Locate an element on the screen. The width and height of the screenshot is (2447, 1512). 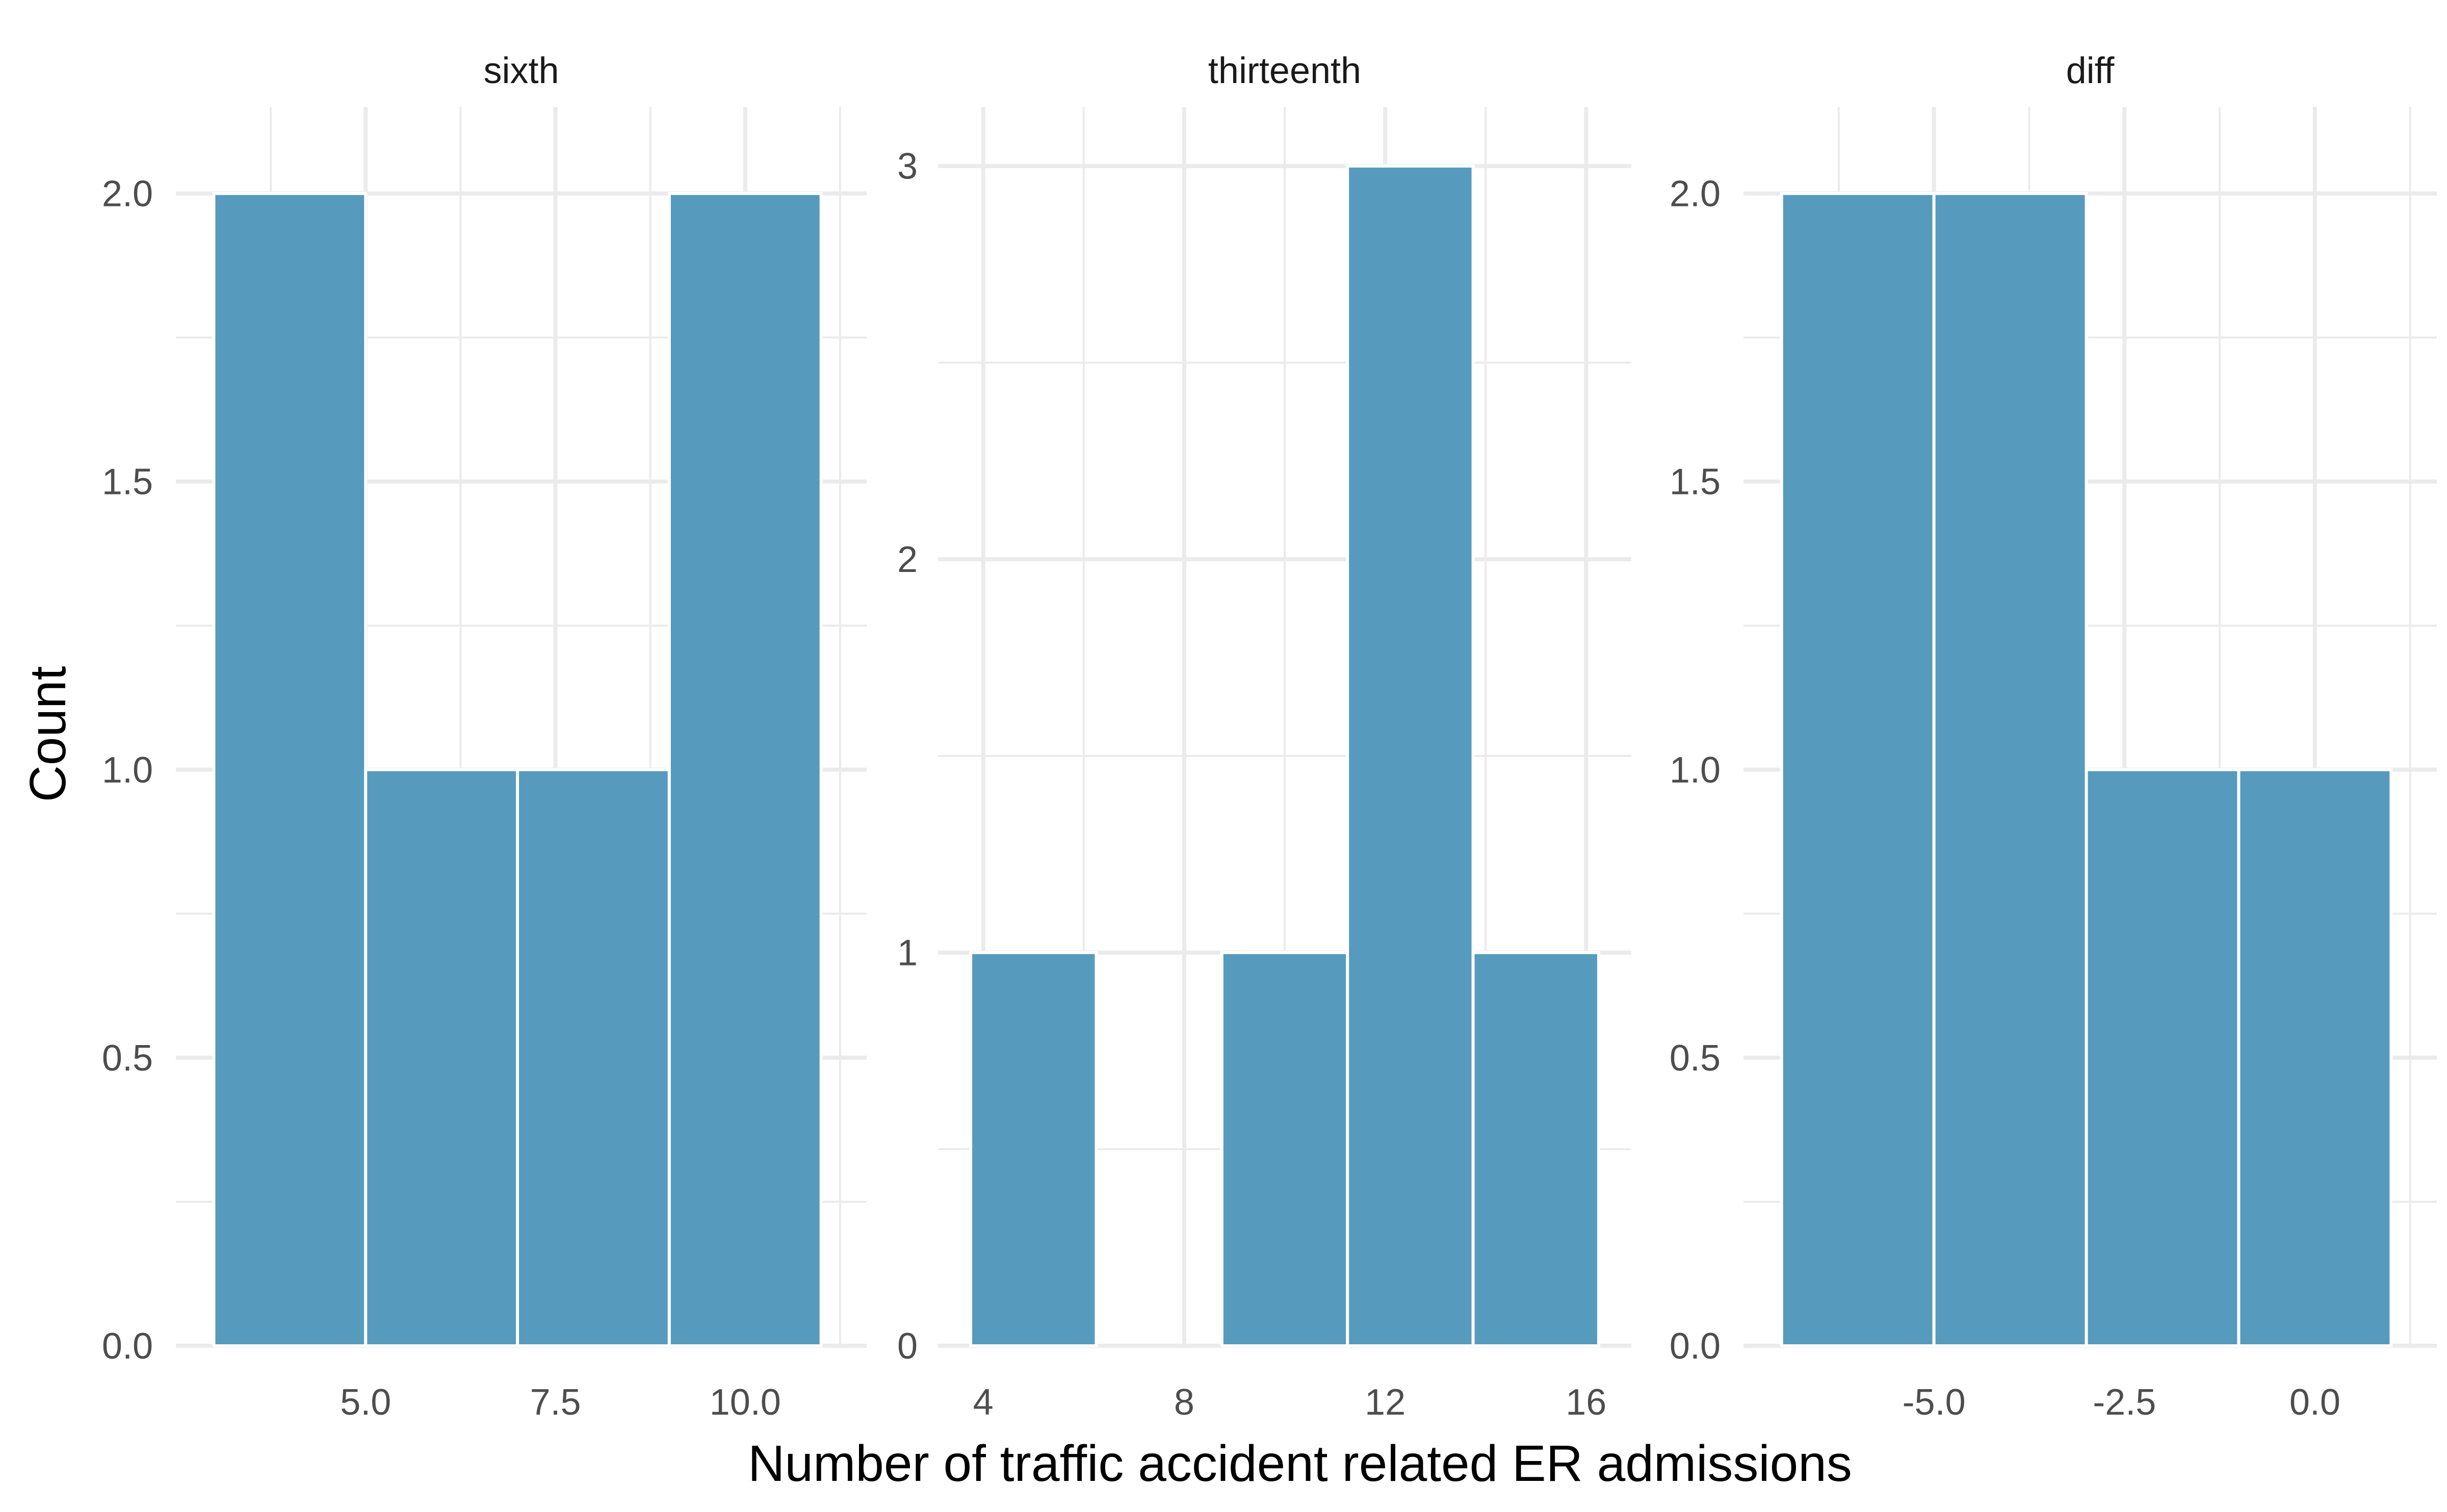
x-tick-label: 7.5 is located at coordinates (555, 1402).